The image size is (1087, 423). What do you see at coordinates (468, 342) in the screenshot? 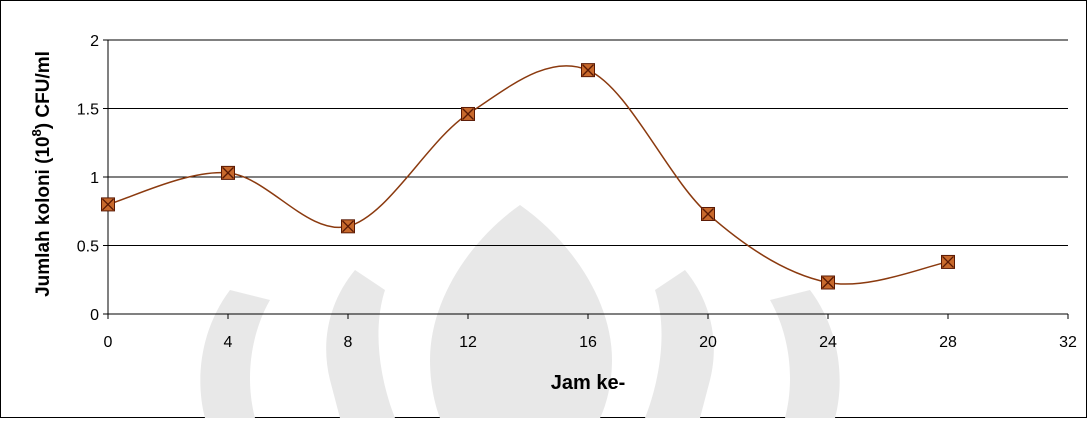
I see `x-tick-label: 12` at bounding box center [468, 342].